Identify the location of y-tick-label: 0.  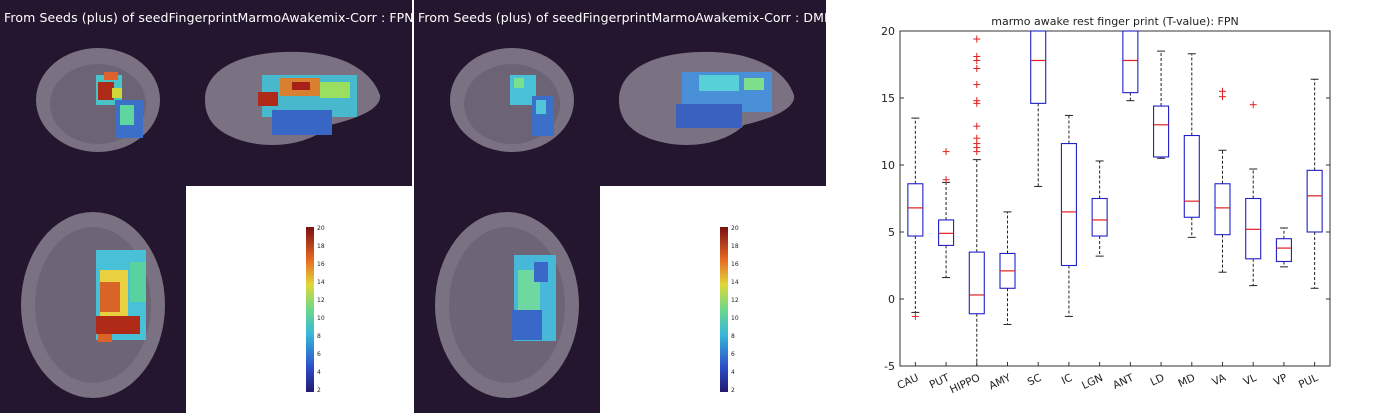
(891, 299).